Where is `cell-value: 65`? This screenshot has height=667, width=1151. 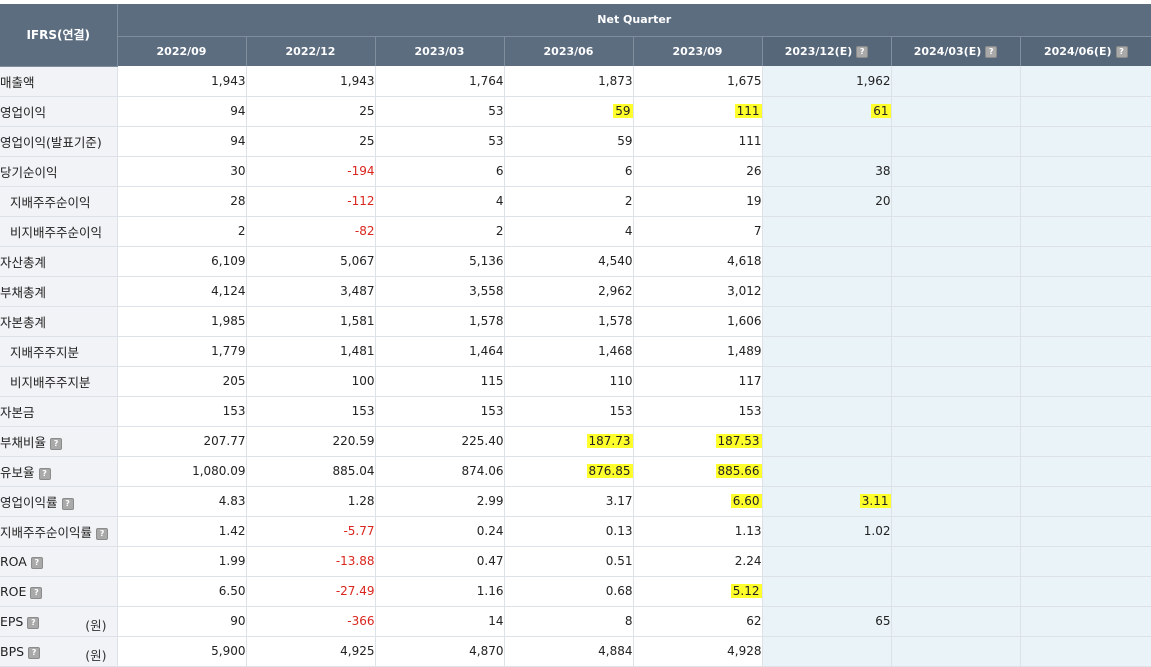
cell-value: 65 is located at coordinates (883, 621).